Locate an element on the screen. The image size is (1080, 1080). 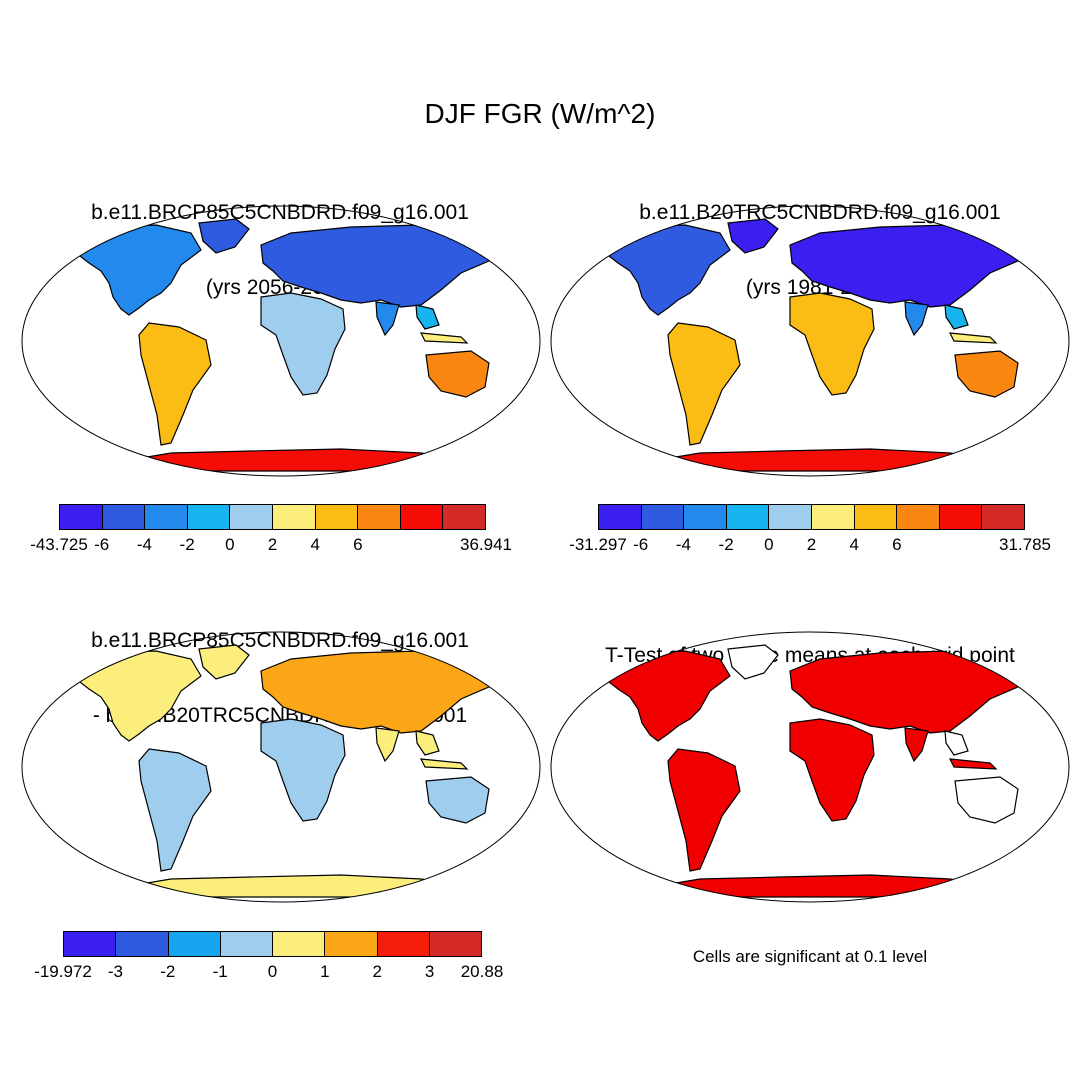
colorbar-difference-ticks: -19.972 -3 -2 -1 0 1 2 3 20.88 is located at coordinates (268, 973).